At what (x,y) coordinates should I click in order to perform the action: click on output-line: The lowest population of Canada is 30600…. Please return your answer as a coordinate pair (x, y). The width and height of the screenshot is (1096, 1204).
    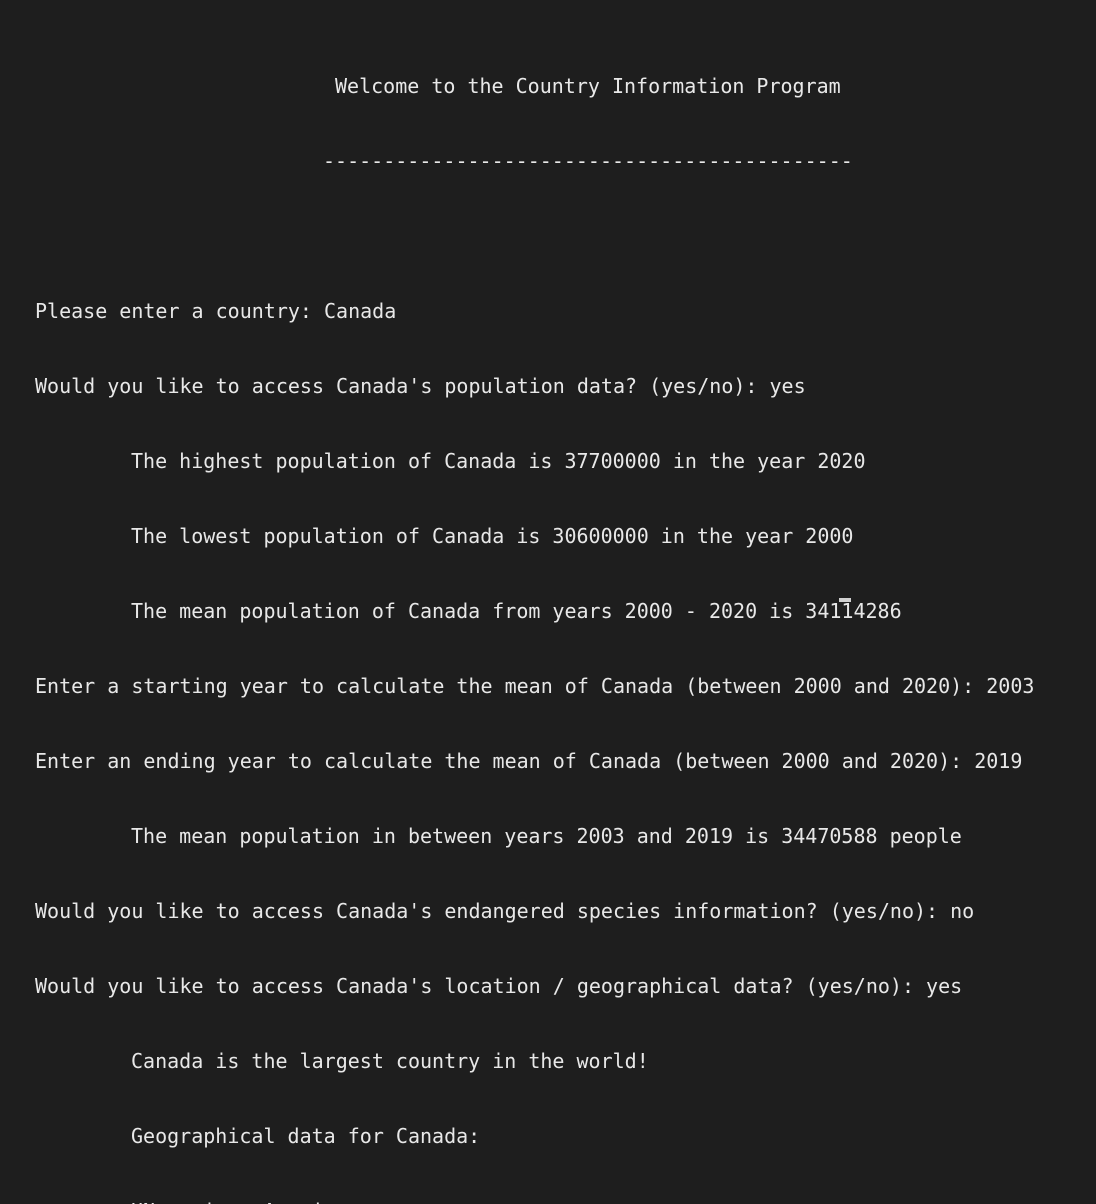
    Looking at the image, I should click on (492, 536).